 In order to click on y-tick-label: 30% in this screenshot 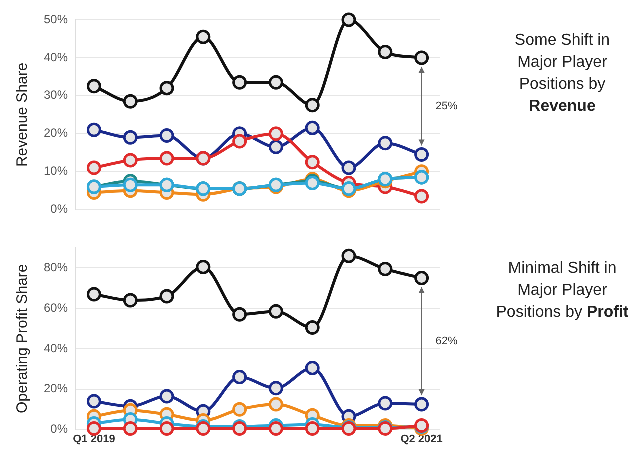, I will do `click(56, 95)`.